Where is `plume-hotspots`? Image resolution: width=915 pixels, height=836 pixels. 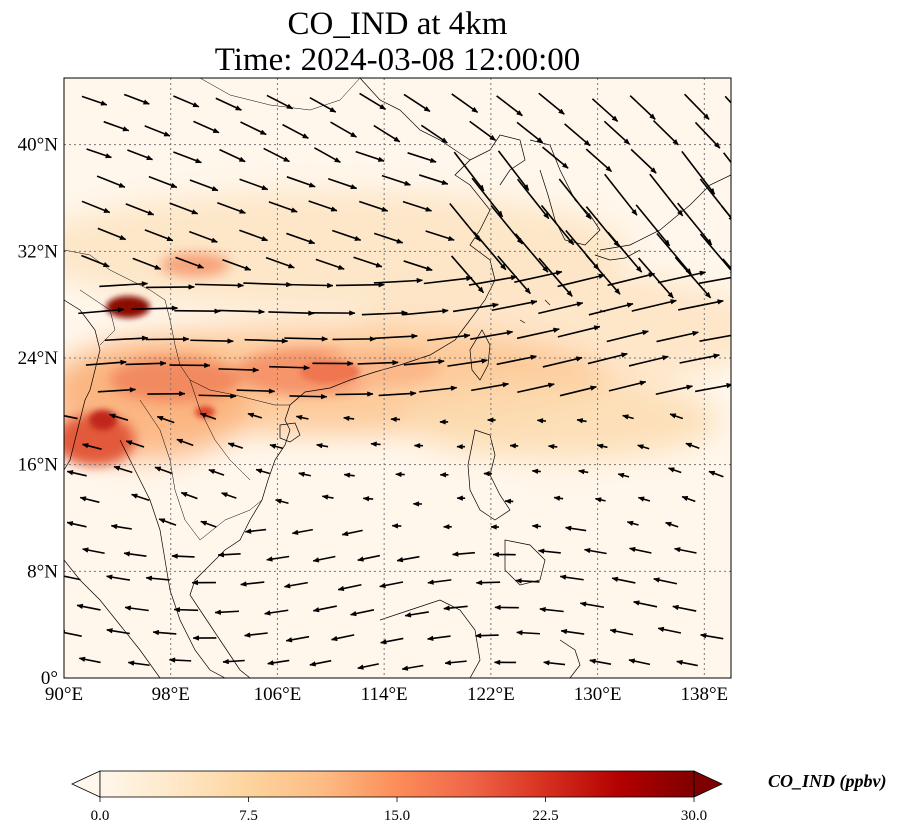
plume-hotspots is located at coordinates (224, 363).